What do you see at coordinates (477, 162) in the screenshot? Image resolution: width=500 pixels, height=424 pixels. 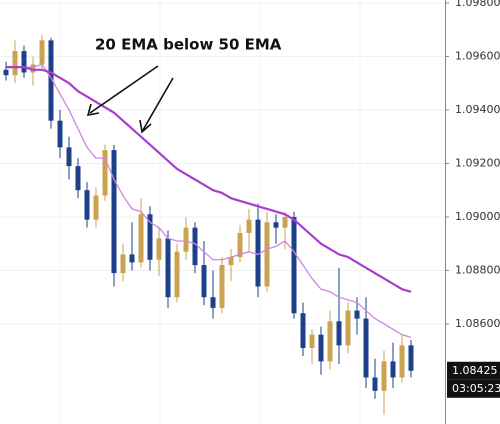 I see `y-tick-label: 1.09200` at bounding box center [477, 162].